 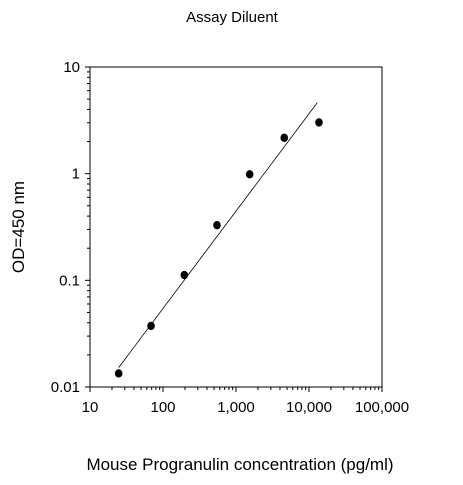 I want to click on chart-title: Assay Diluent, so click(x=232, y=17).